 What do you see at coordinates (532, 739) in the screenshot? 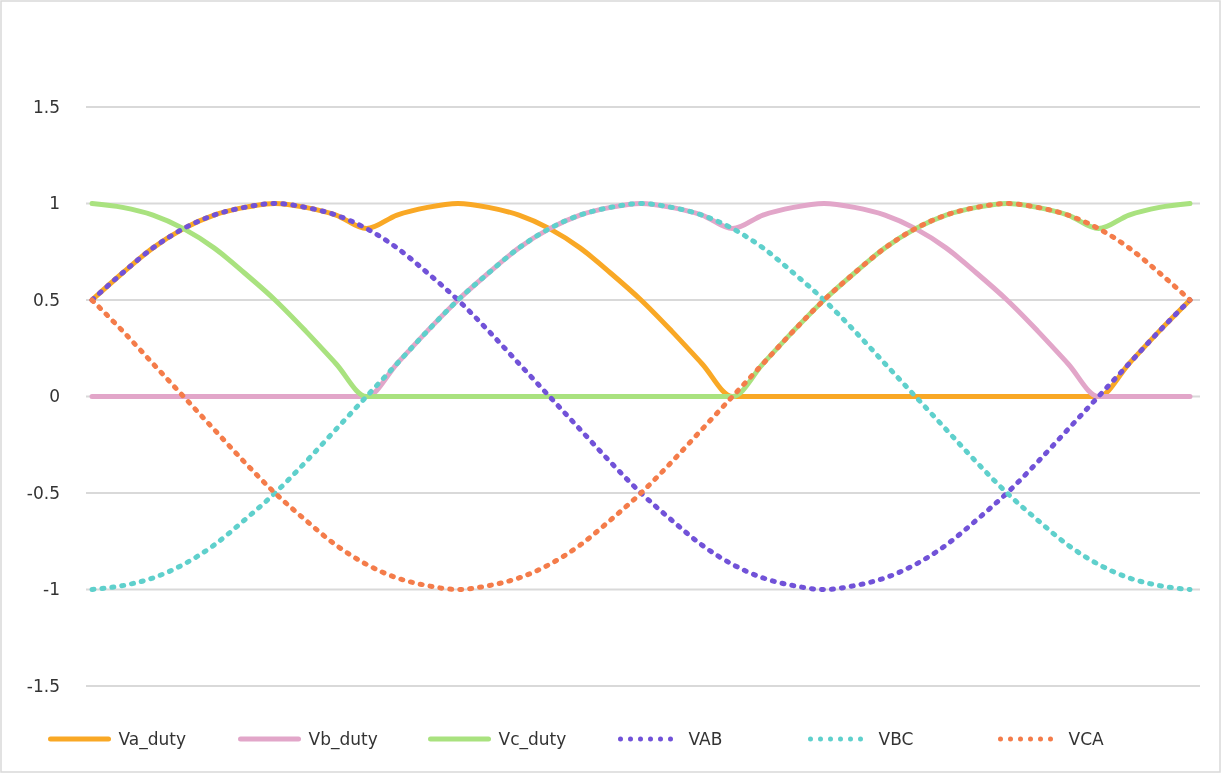
I see `legend-label: Vc_duty` at bounding box center [532, 739].